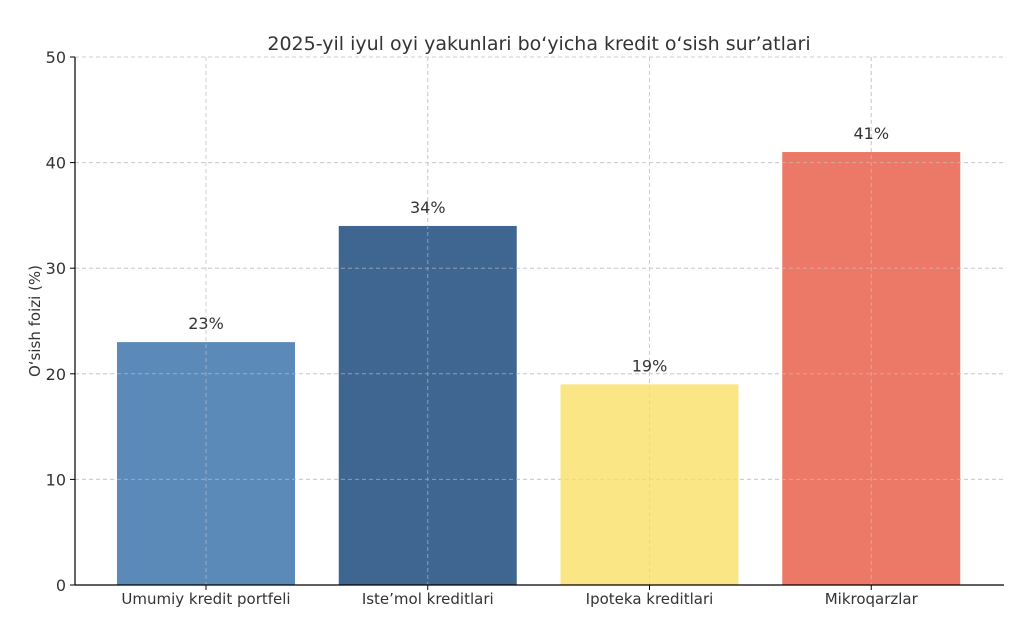 This screenshot has width=1024, height=642. Describe the element at coordinates (35, 321) in the screenshot. I see `y-axis-title: O‘sish foizi (%)` at that location.